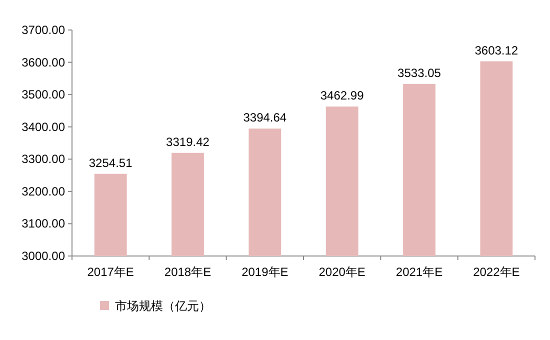 Image resolution: width=550 pixels, height=340 pixels. What do you see at coordinates (342, 272) in the screenshot?
I see `x-tick-label: 2020年E` at bounding box center [342, 272].